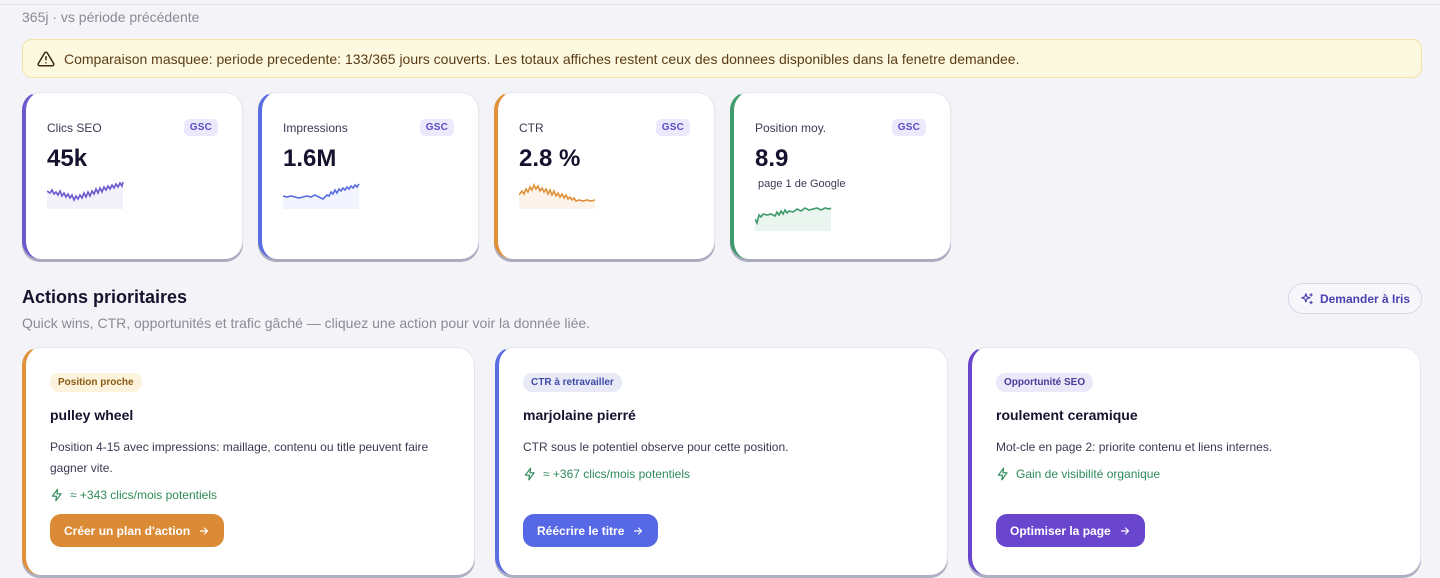 This screenshot has width=1440, height=578. Describe the element at coordinates (368, 175) in the screenshot. I see `kpi-card-impressions: Impressions GSC 1.6M` at that location.